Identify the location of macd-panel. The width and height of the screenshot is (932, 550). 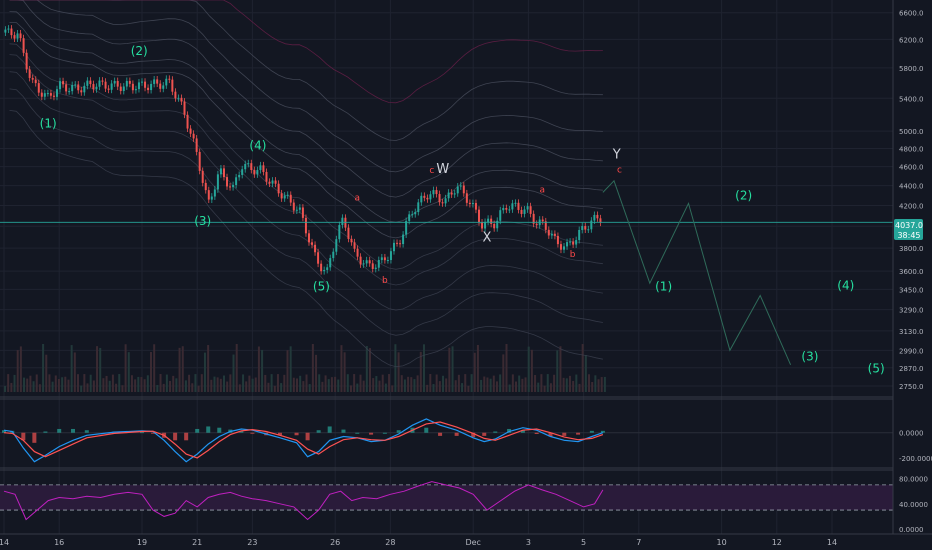
(446, 440).